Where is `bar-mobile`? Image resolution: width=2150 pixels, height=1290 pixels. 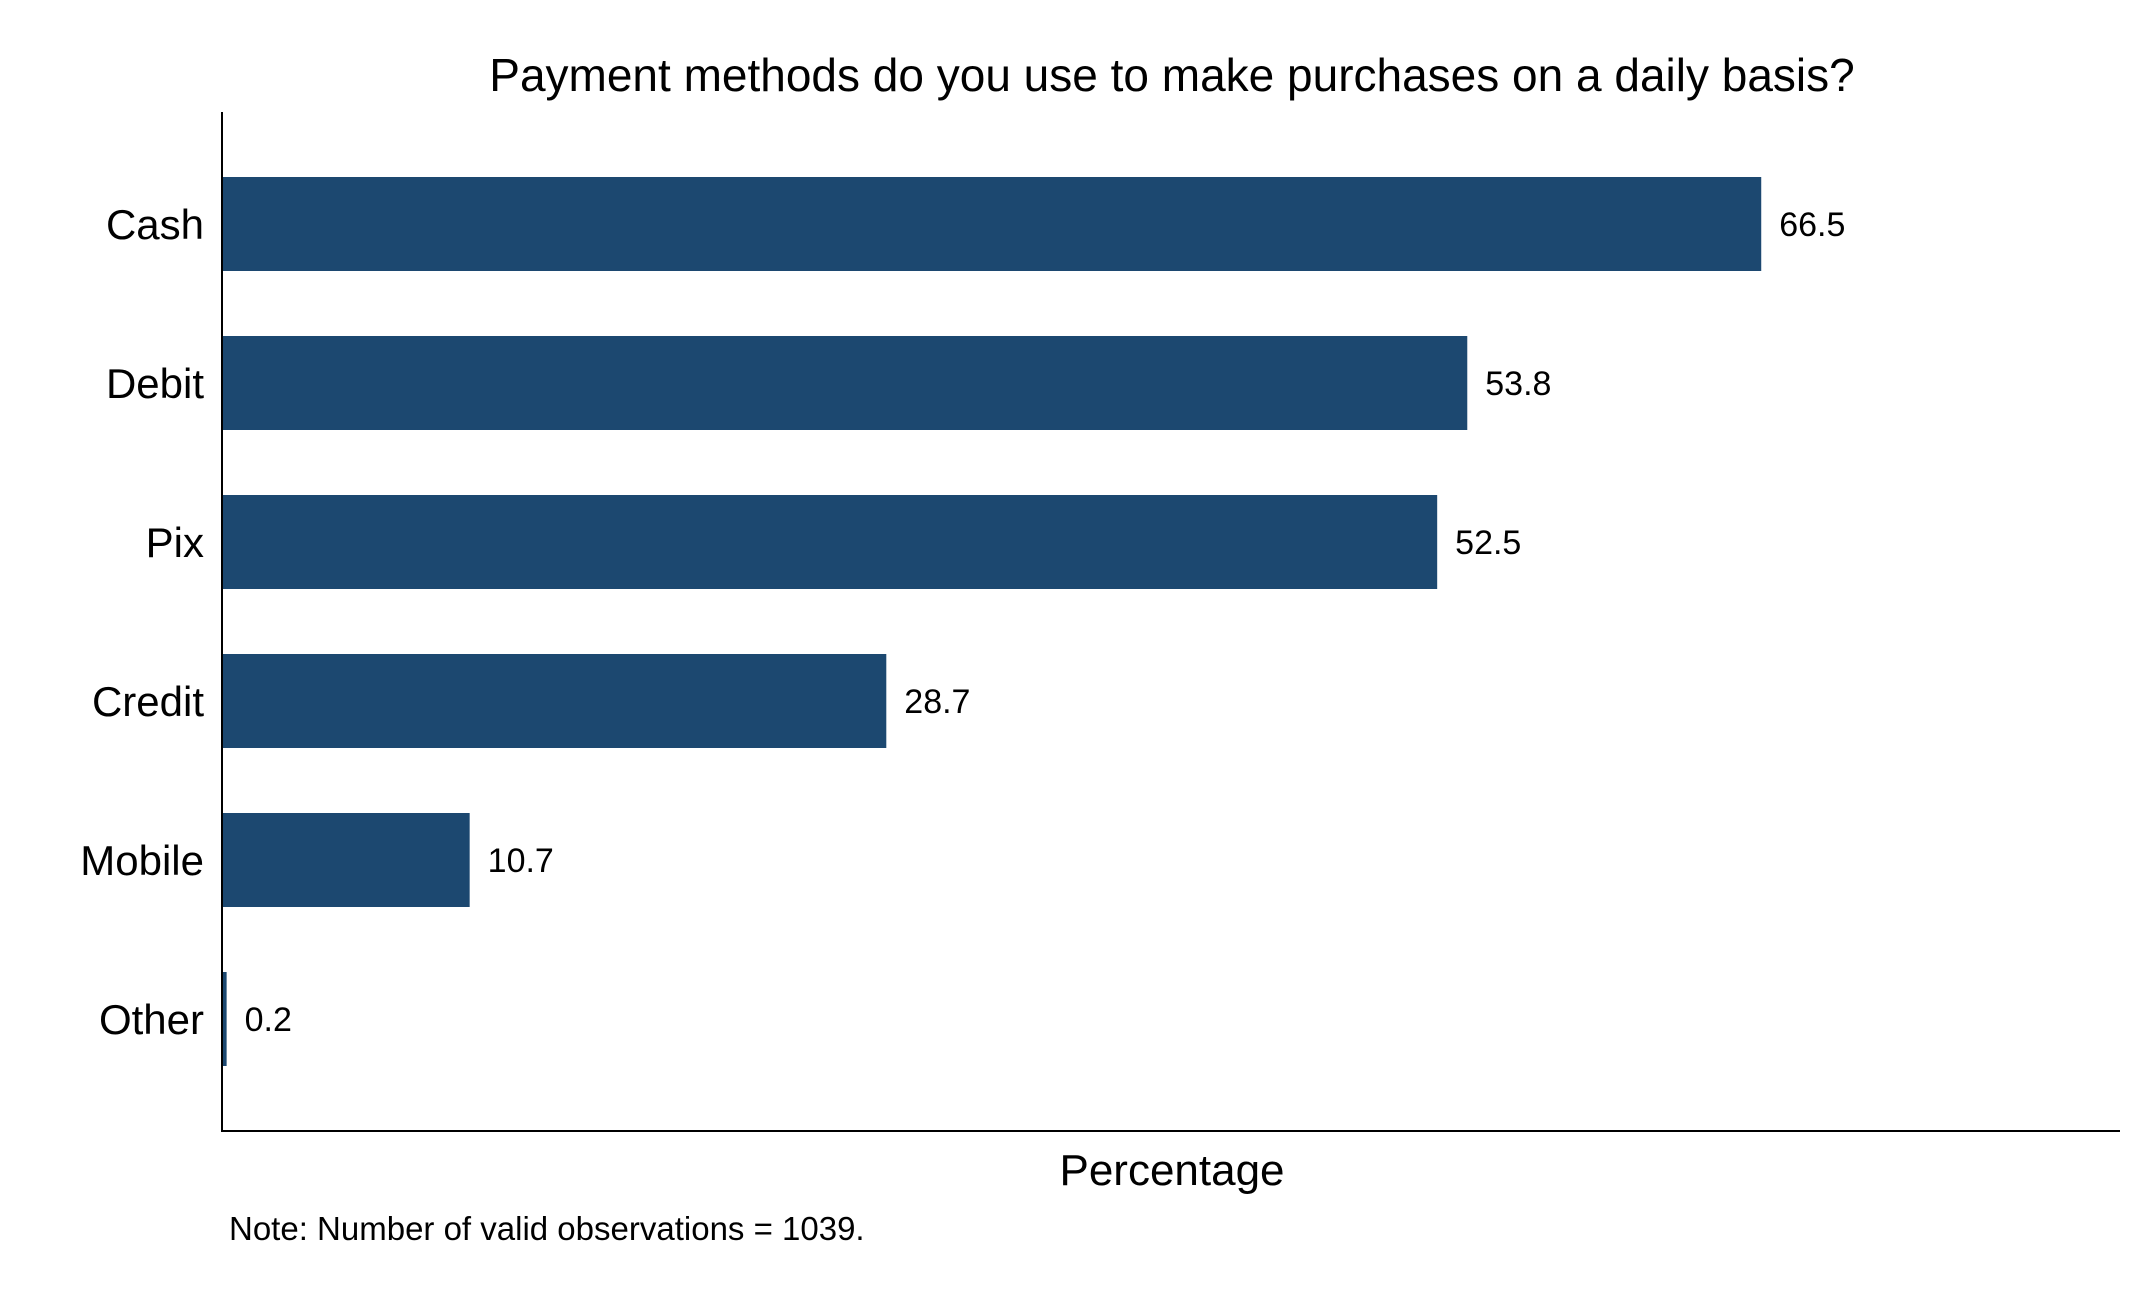 bar-mobile is located at coordinates (346, 860).